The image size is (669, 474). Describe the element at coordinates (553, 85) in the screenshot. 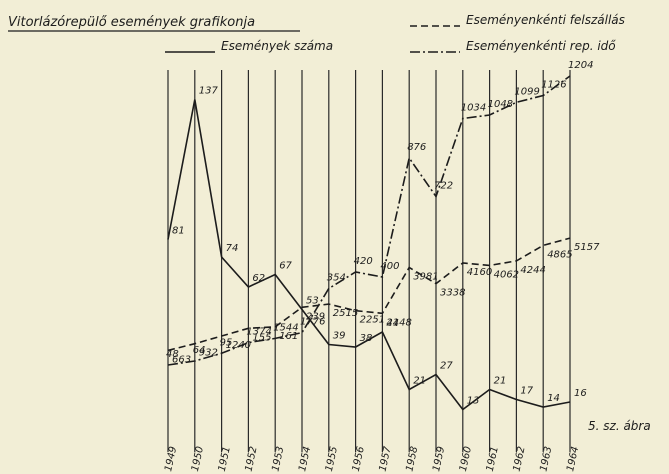

I see `data-label: 1126` at that location.